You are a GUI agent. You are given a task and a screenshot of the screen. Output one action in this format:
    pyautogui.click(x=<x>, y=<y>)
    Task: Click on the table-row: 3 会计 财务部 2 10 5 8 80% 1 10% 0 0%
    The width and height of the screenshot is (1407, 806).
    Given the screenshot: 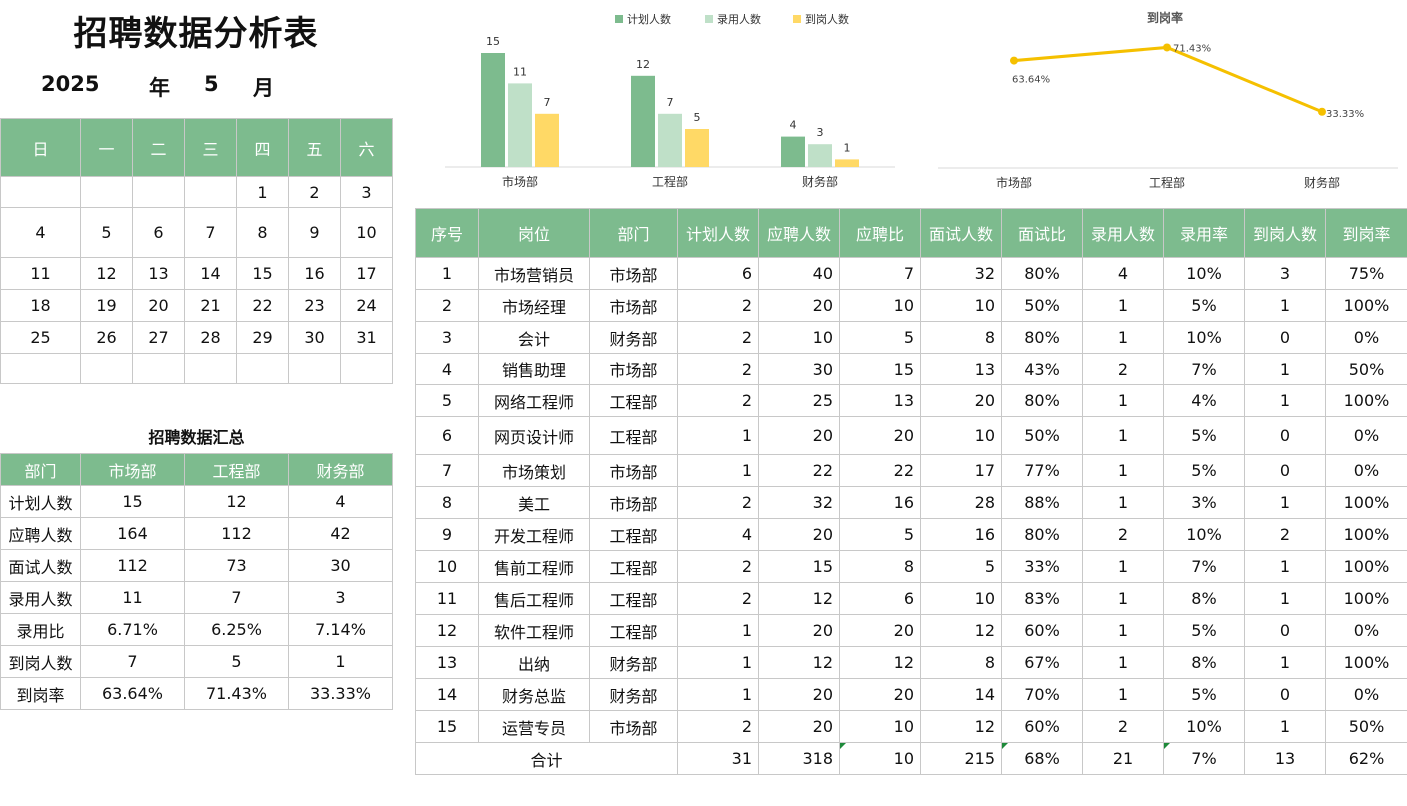 What is the action you would take?
    pyautogui.click(x=911, y=337)
    